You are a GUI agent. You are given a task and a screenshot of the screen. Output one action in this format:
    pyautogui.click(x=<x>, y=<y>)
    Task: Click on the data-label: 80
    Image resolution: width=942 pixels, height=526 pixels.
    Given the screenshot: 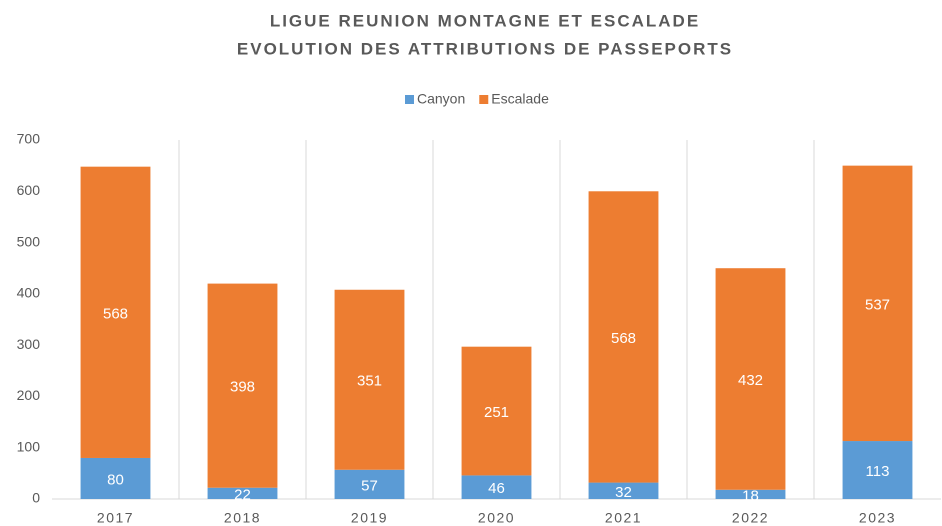 What is the action you would take?
    pyautogui.click(x=115, y=479)
    